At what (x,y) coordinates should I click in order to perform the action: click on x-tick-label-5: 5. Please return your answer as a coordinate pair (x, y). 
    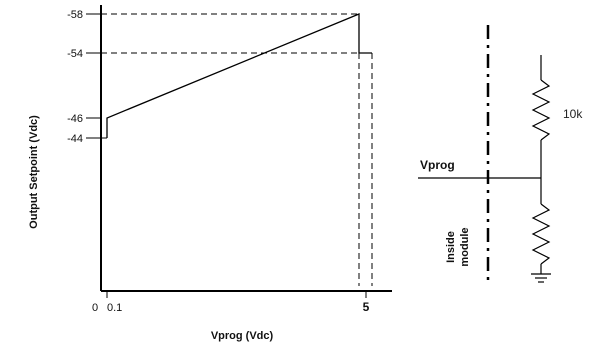
    Looking at the image, I should click on (366, 307).